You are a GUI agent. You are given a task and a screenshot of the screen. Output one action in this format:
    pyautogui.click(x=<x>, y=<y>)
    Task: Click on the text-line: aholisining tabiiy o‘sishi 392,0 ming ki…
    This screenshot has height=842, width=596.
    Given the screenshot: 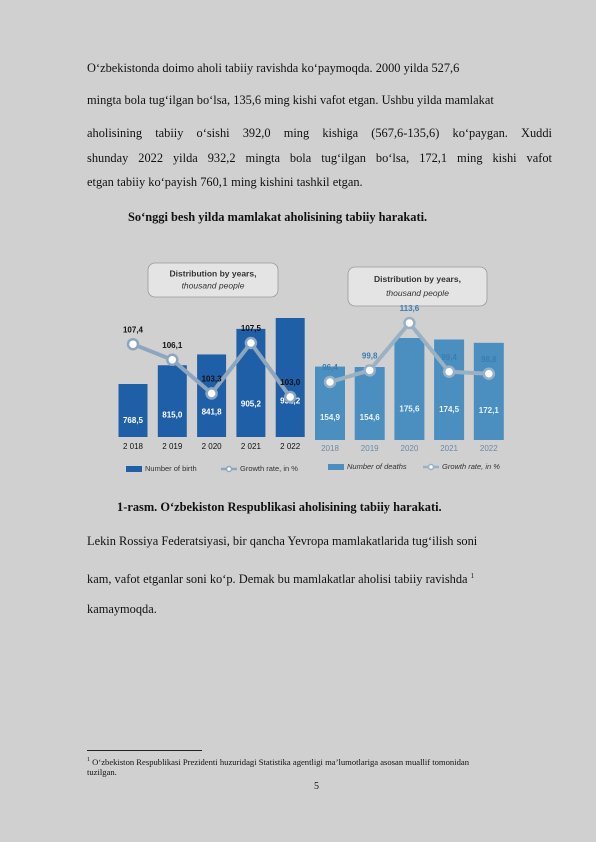 What is the action you would take?
    pyautogui.click(x=319, y=133)
    